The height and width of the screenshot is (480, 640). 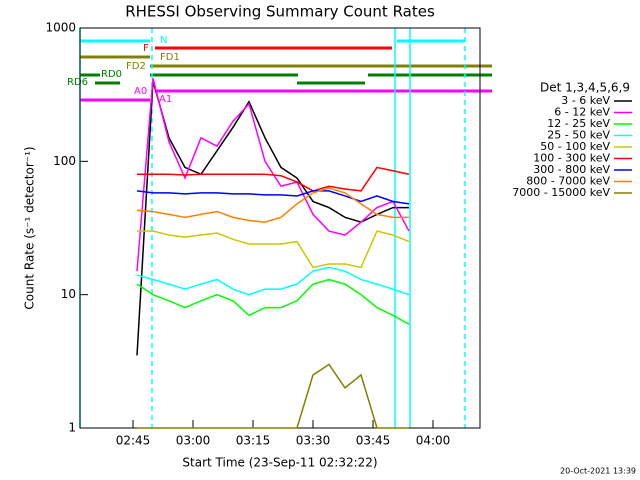 I want to click on annotation: A1, so click(x=165, y=99).